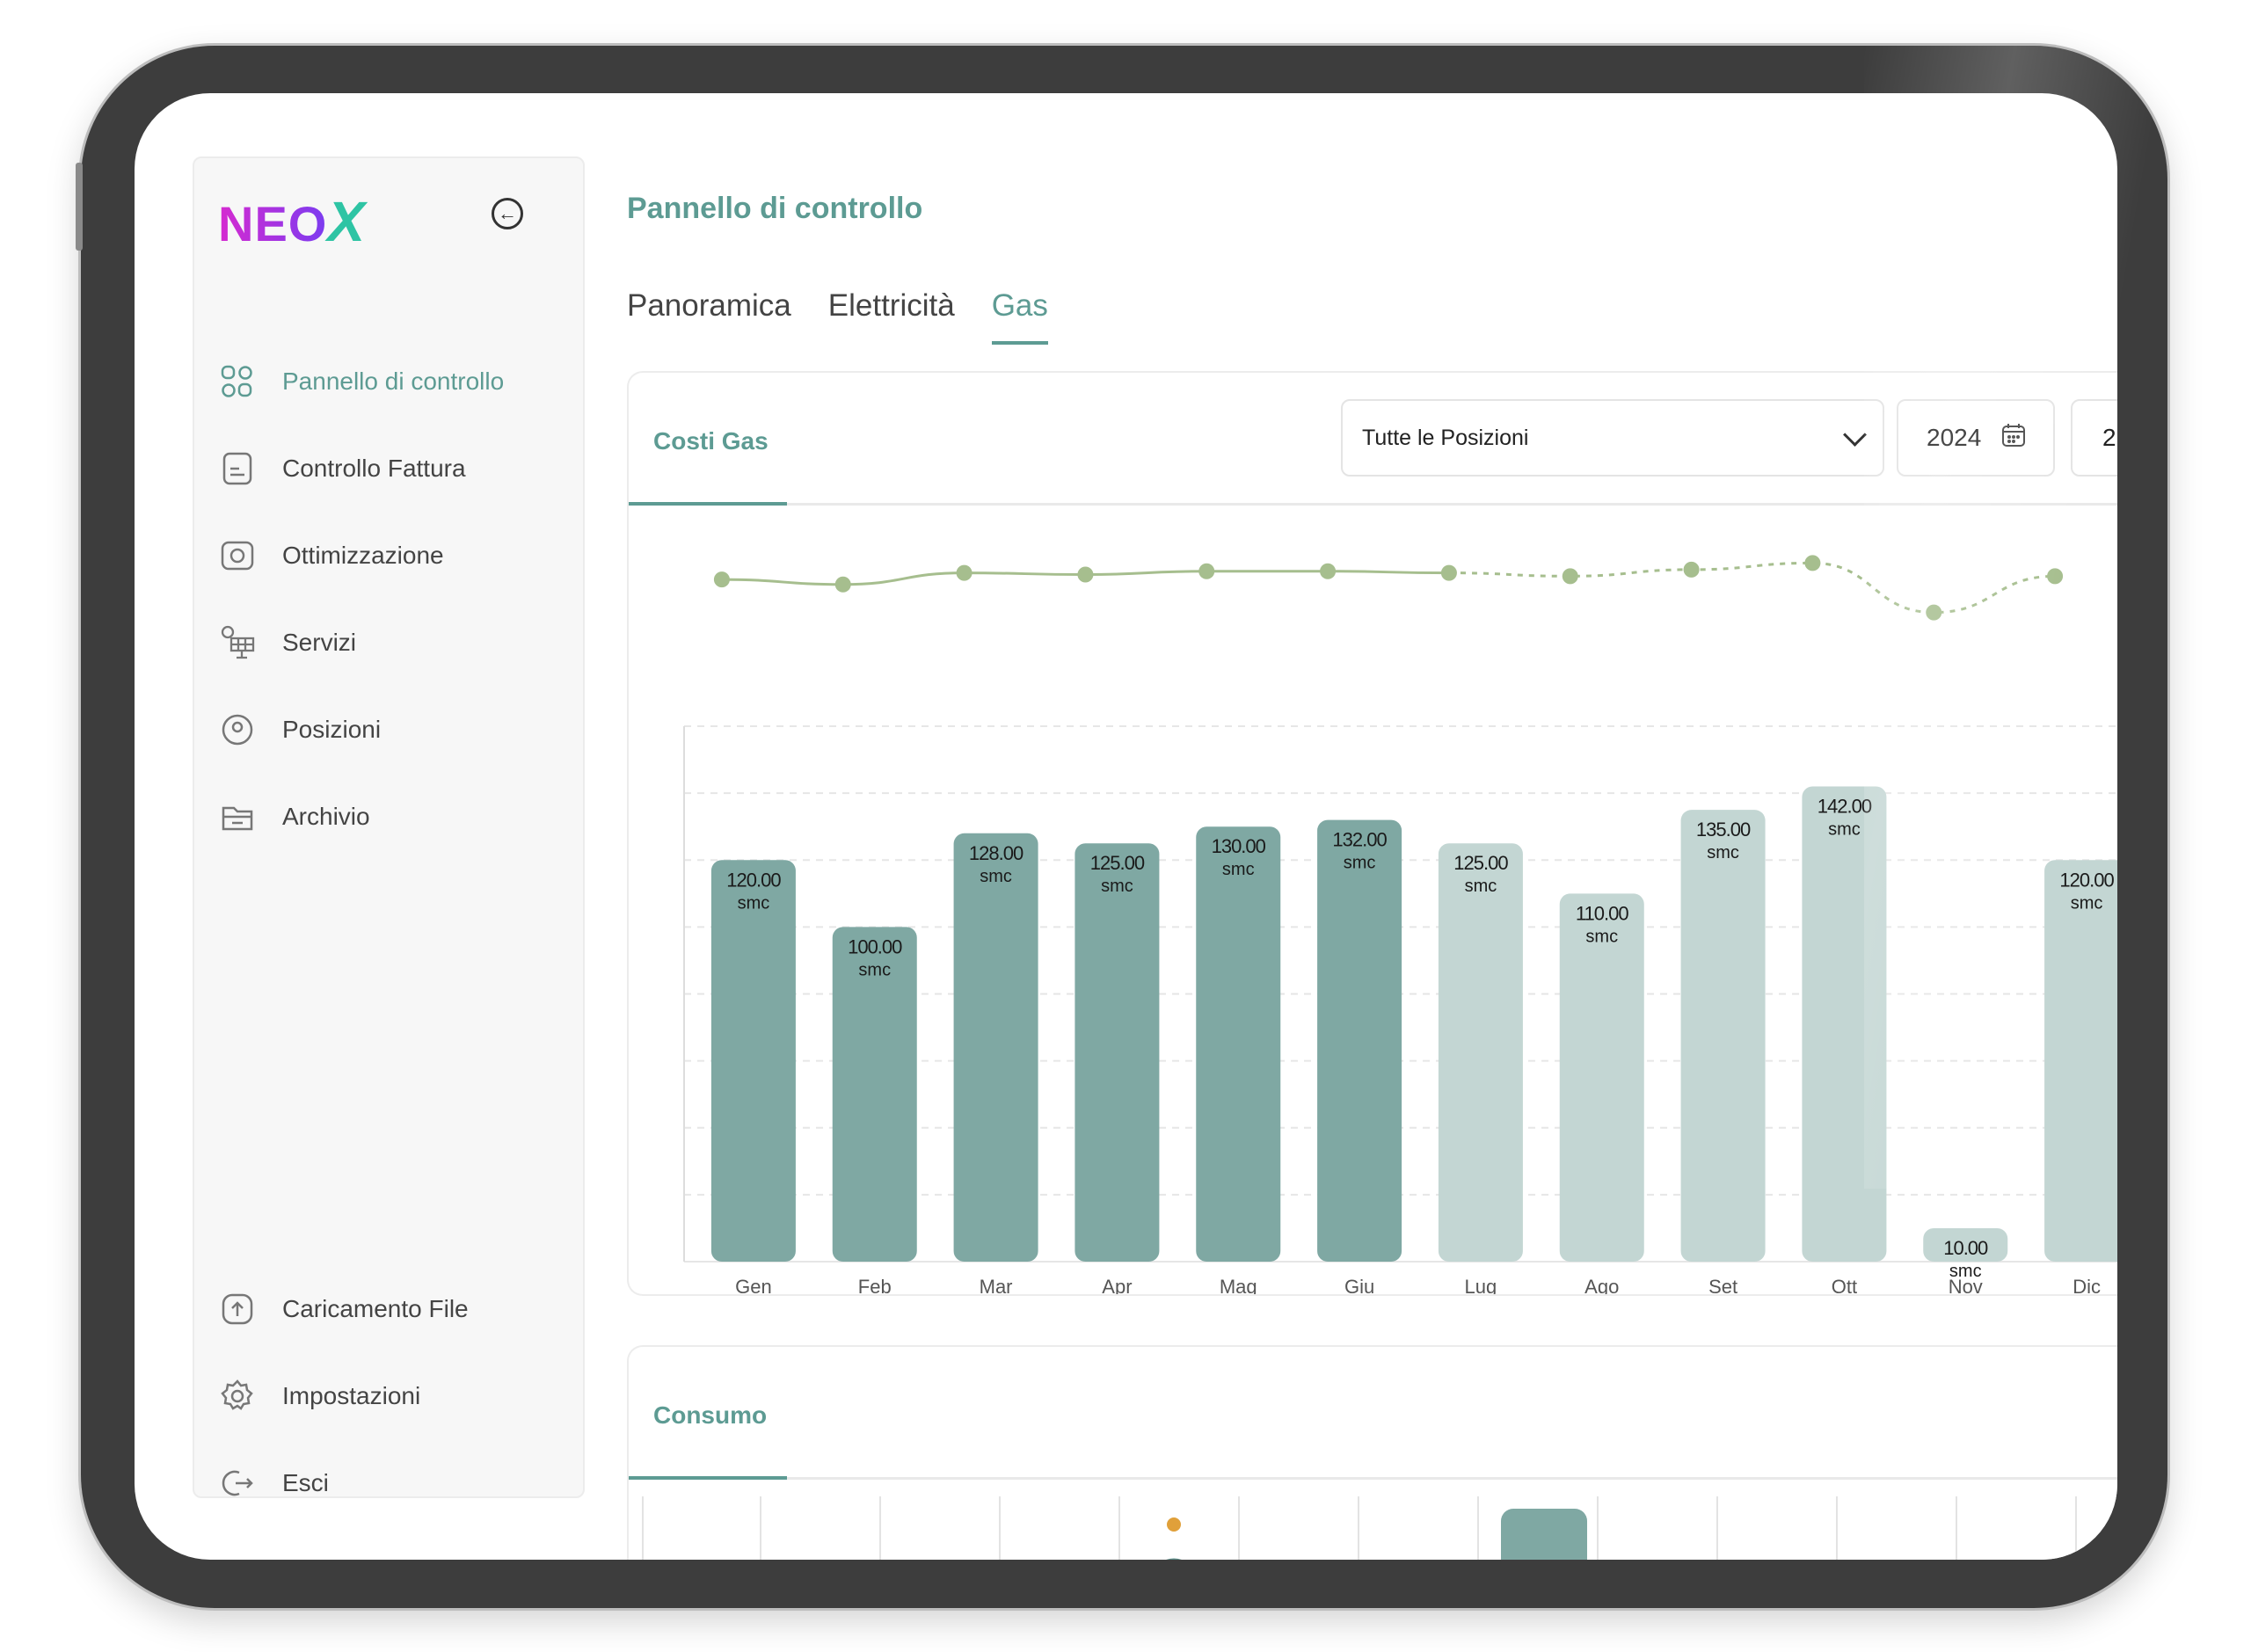 Image resolution: width=2251 pixels, height=1652 pixels. Describe the element at coordinates (2109, 437) in the screenshot. I see `compare-year-value: 2` at that location.